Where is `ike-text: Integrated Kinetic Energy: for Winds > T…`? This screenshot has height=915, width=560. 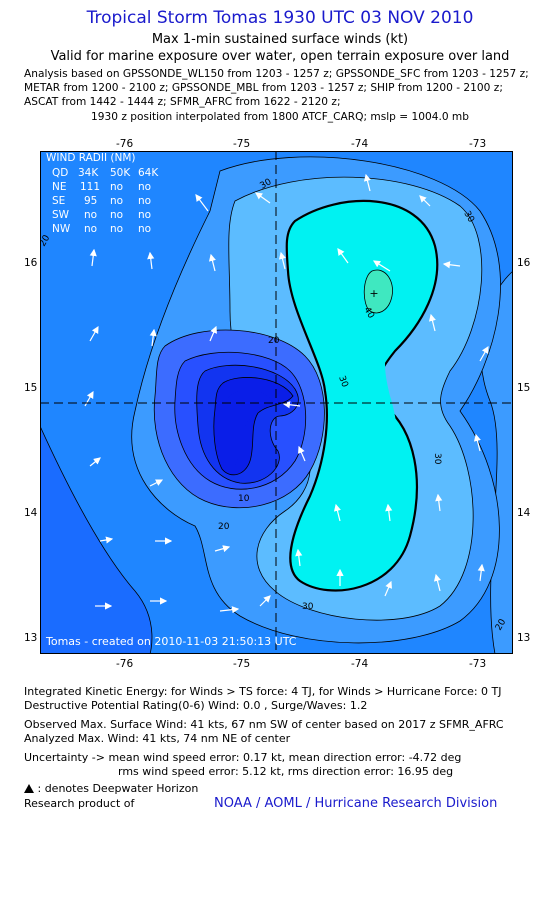
ike-text: Integrated Kinetic Energy: for Winds > T… is located at coordinates (263, 691).